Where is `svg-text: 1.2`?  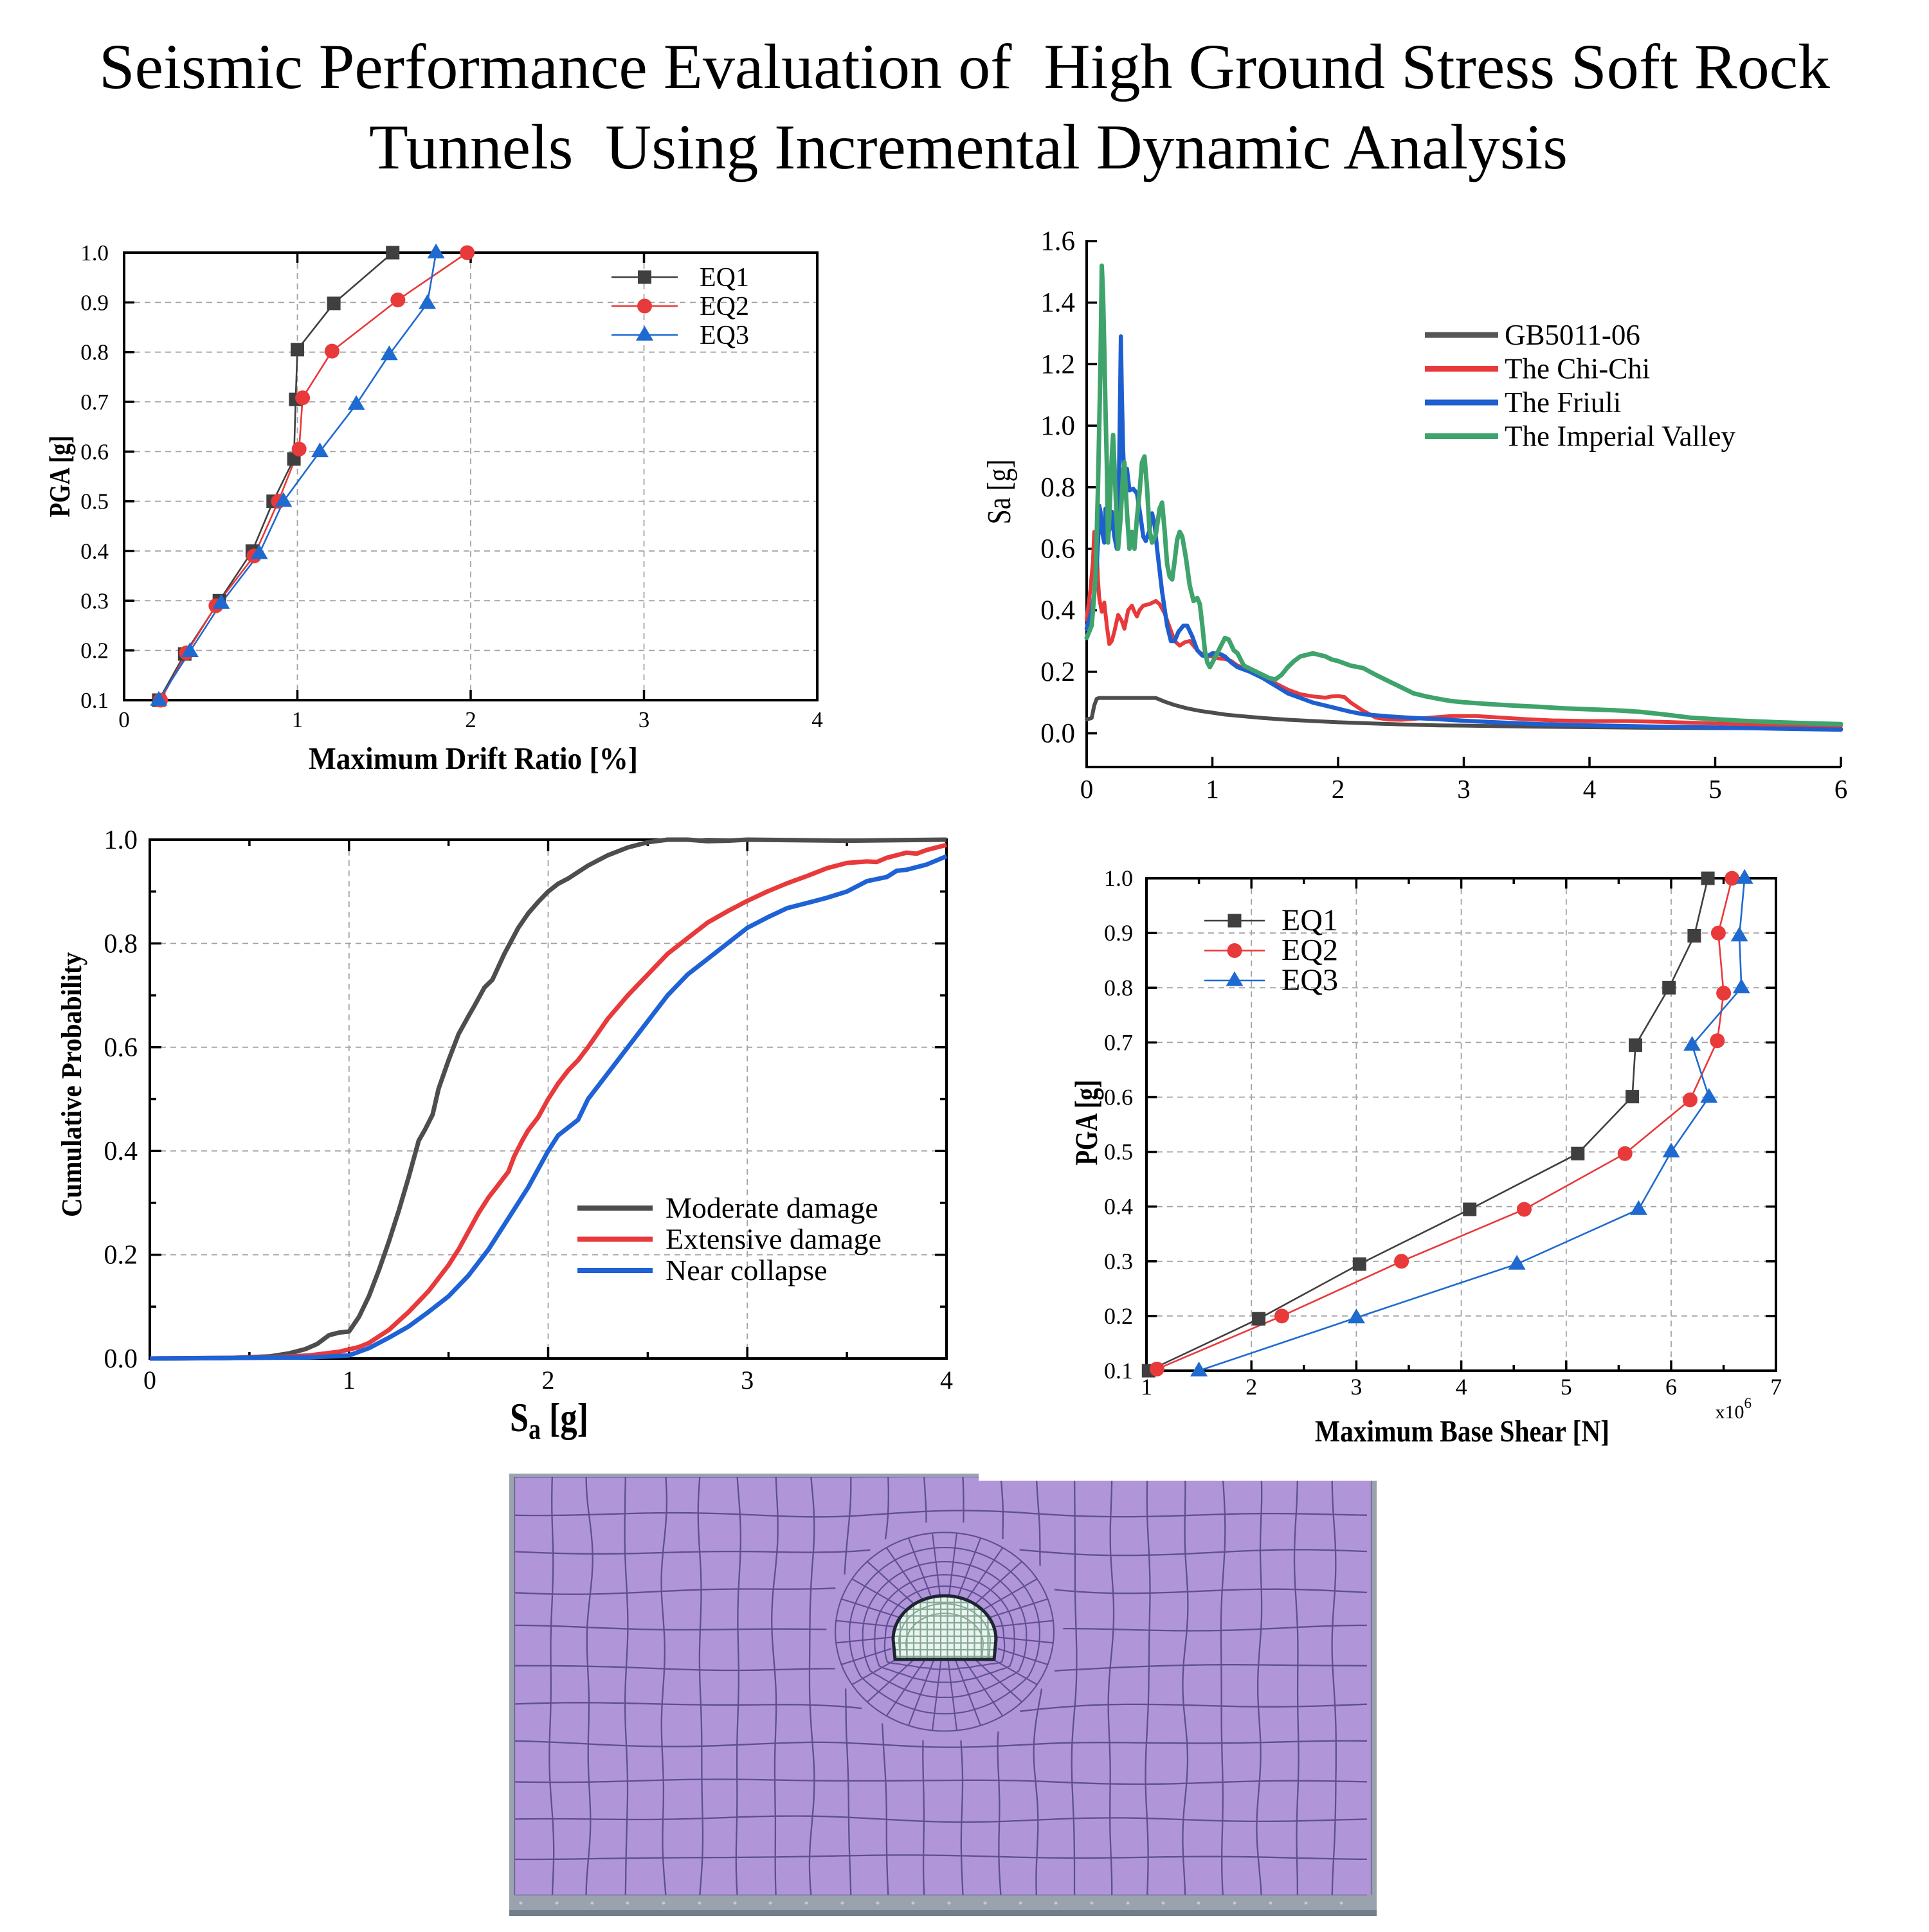 svg-text: 1.2 is located at coordinates (1057, 364).